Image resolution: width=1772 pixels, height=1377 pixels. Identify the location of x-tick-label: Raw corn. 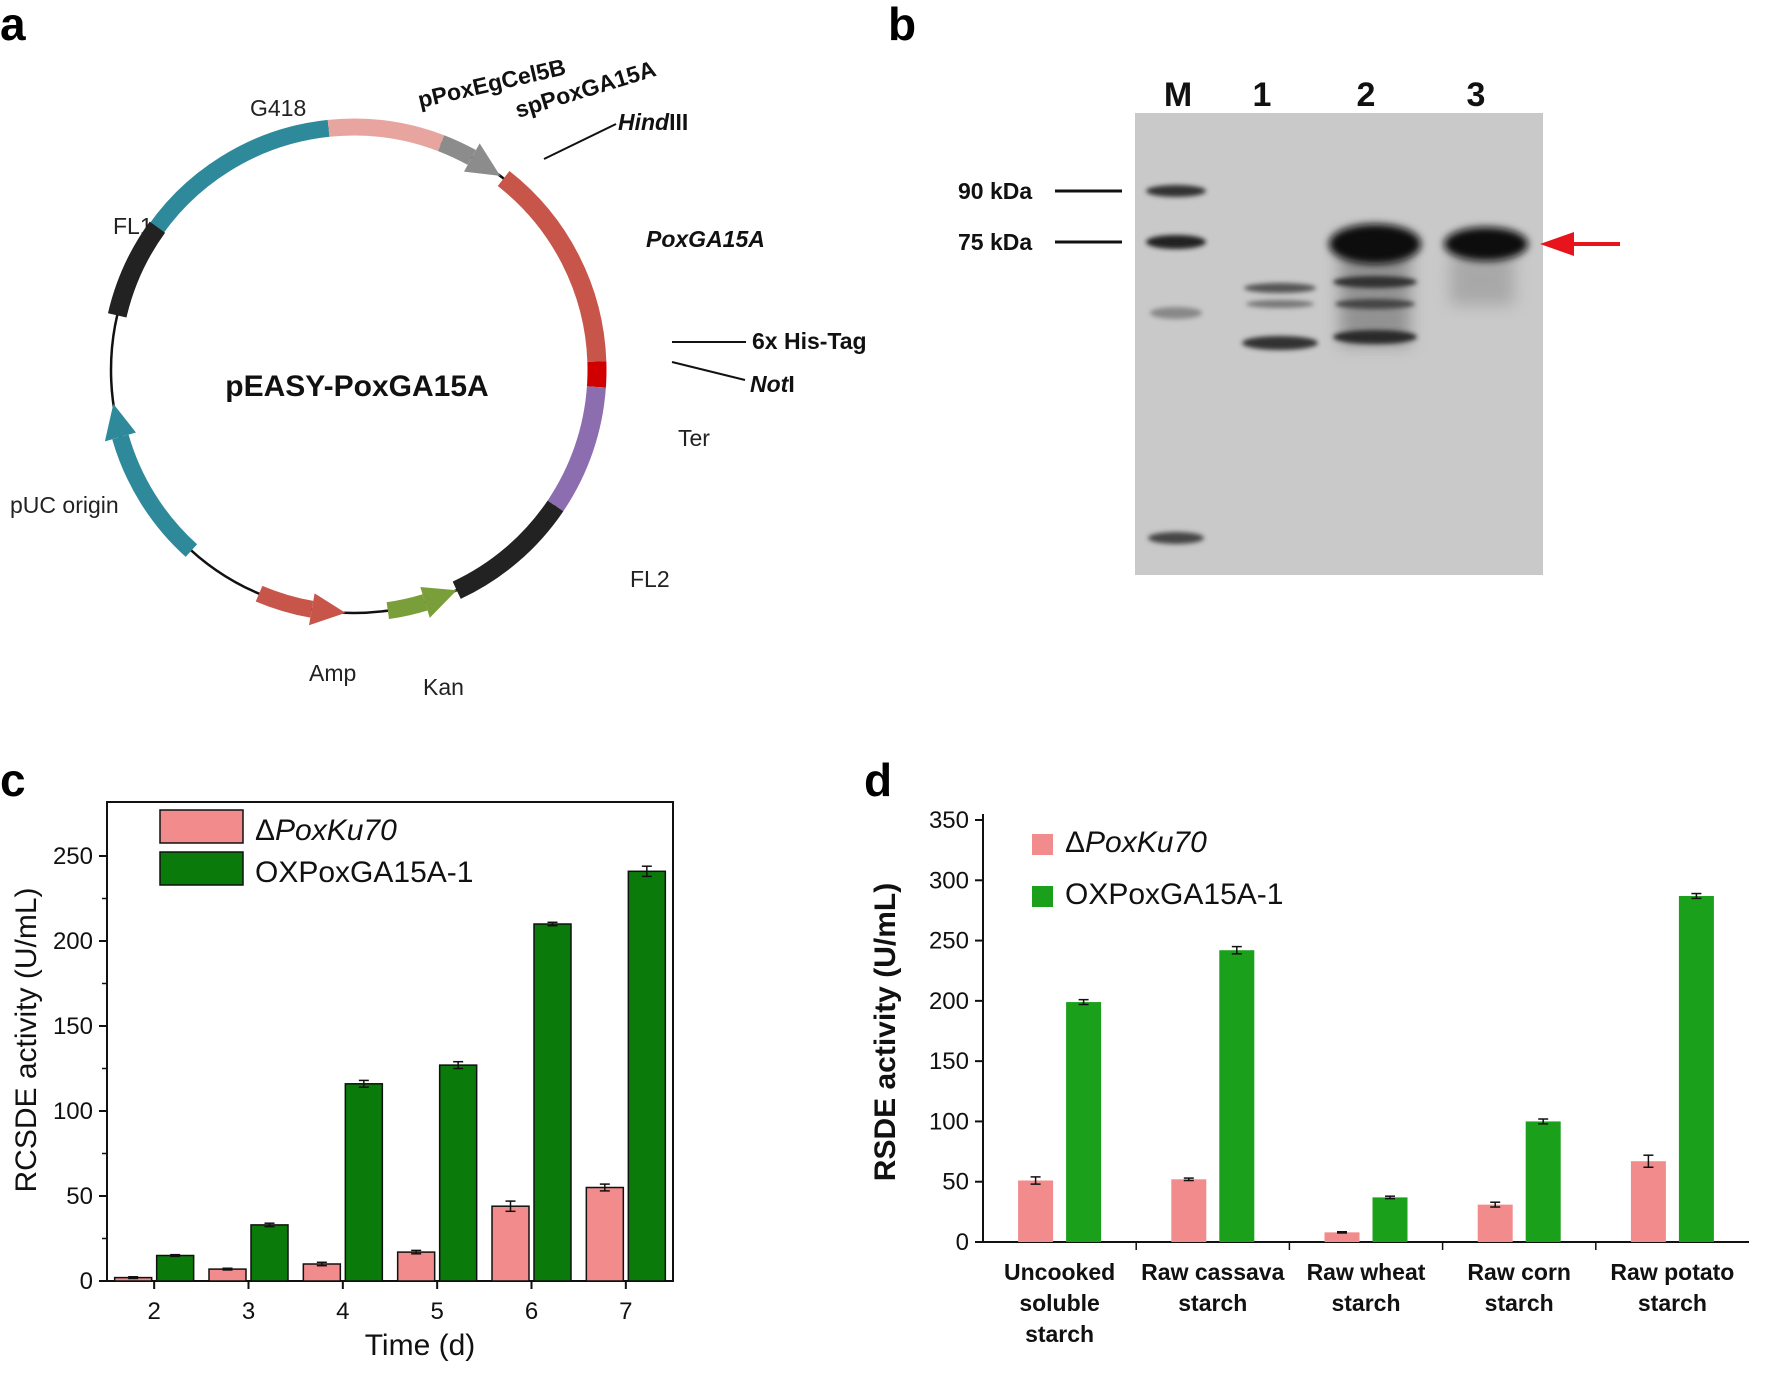
(1519, 1272).